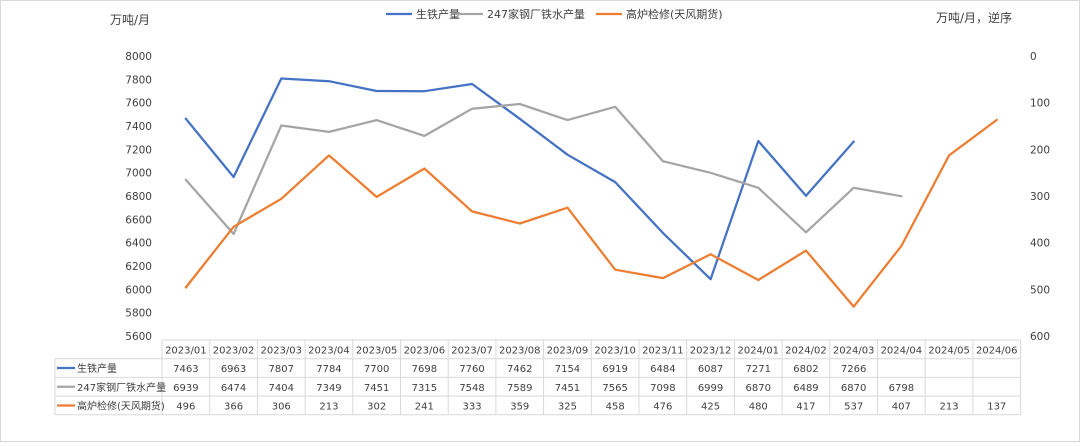 The width and height of the screenshot is (1080, 446). I want to click on data-label: 6802, so click(805, 369).